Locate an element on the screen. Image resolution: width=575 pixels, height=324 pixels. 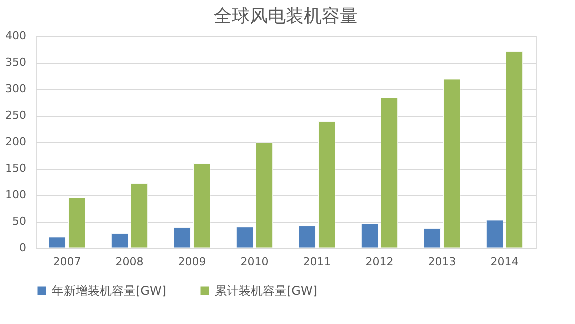
y-tick-label: 200 is located at coordinates (16, 142).